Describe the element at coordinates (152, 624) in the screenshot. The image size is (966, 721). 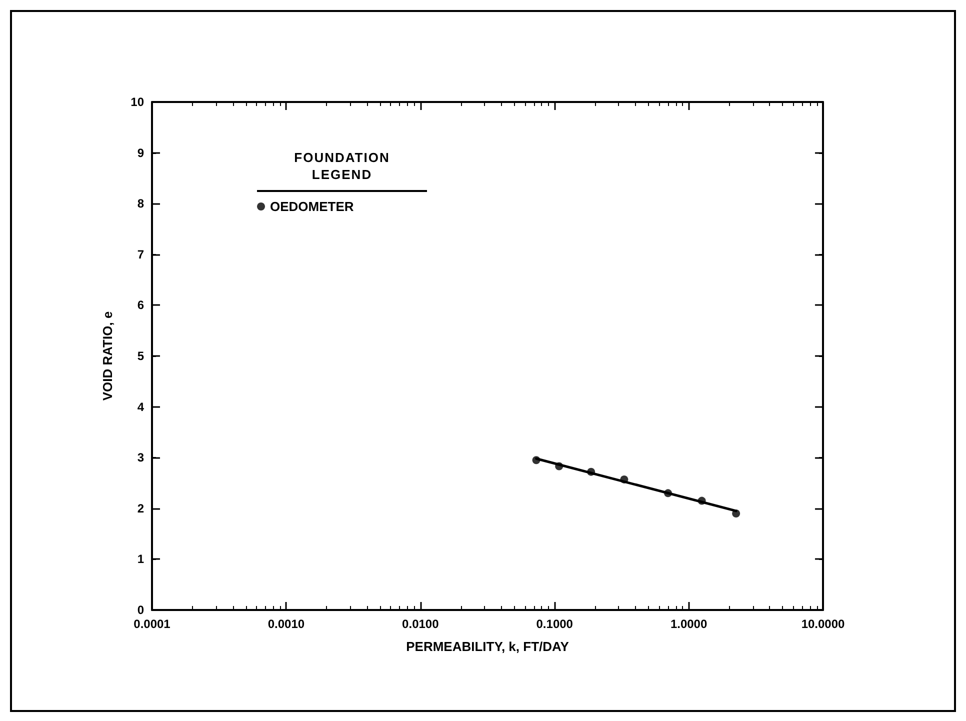
I see `x-tick-label: 0.0001` at that location.